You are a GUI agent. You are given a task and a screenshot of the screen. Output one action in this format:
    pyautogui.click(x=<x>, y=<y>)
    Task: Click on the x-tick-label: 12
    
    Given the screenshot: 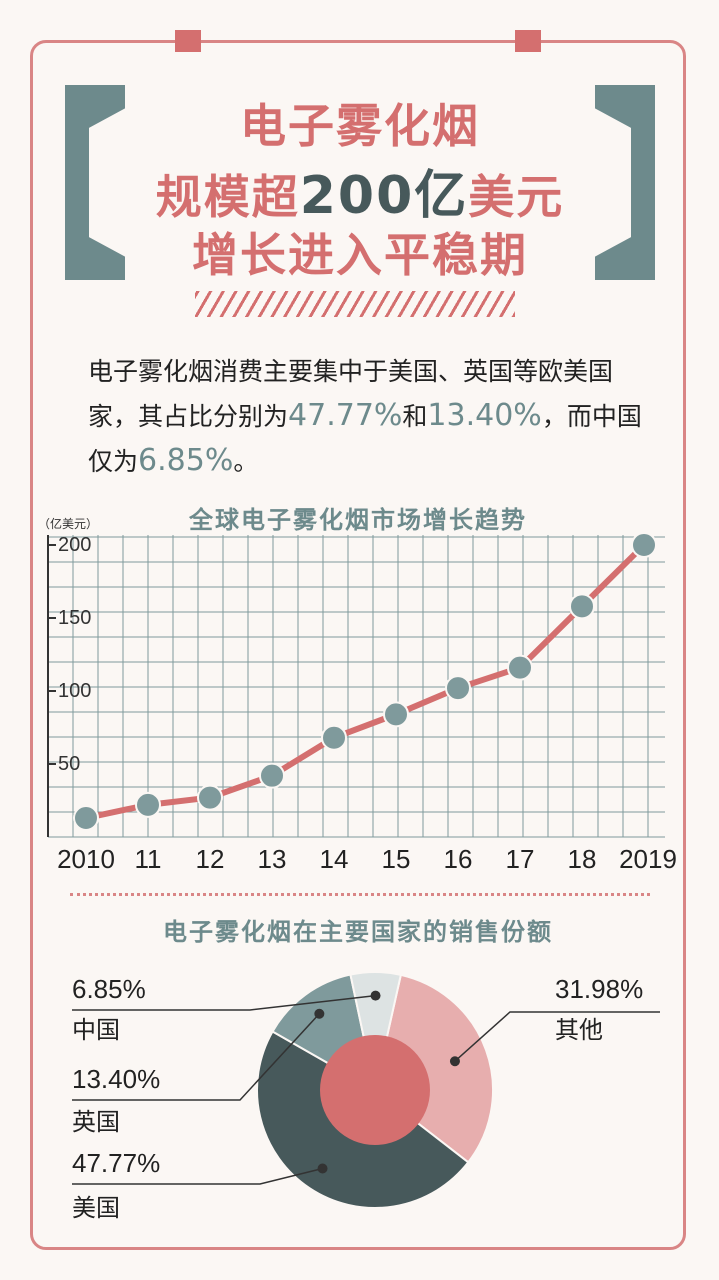 What is the action you would take?
    pyautogui.click(x=210, y=859)
    